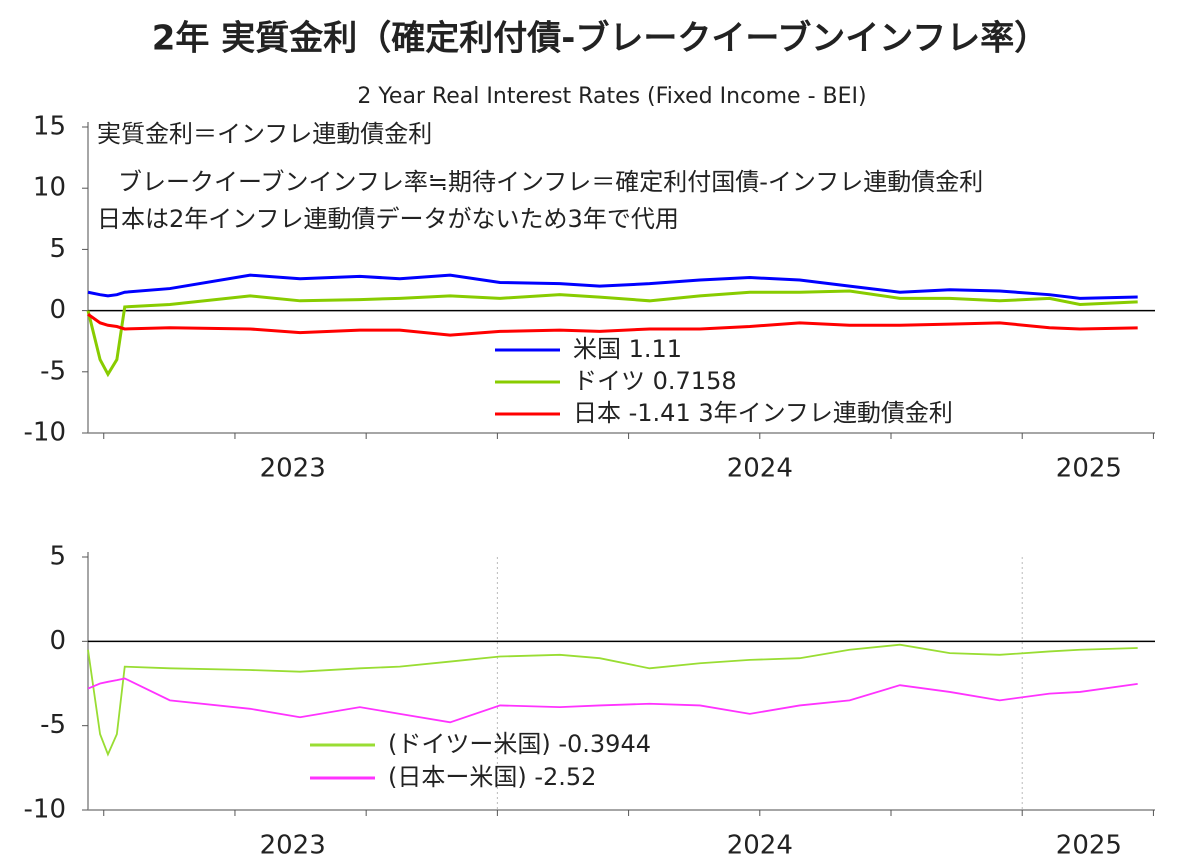  I want to click on annotation: 実質金利＝インフレ連動債金利, so click(264, 134).